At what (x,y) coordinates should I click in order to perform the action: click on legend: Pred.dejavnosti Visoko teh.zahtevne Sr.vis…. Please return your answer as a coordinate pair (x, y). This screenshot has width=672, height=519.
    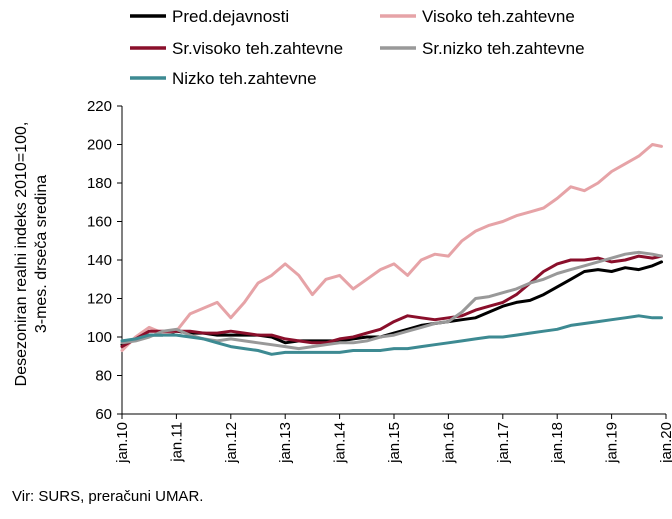
    Looking at the image, I should click on (357, 47).